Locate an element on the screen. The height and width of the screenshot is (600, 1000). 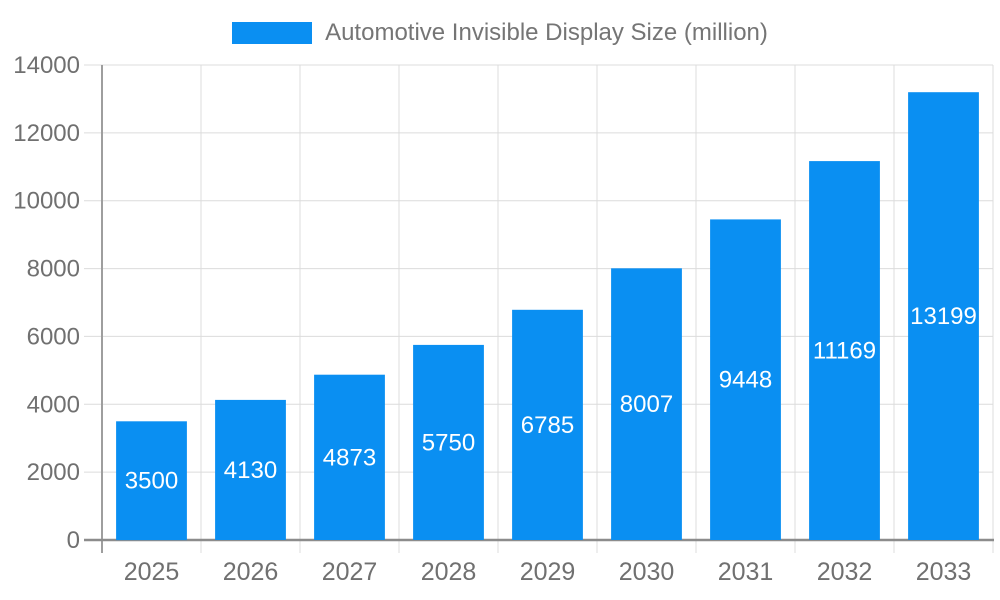
x-tick-label: 2030 is located at coordinates (647, 572).